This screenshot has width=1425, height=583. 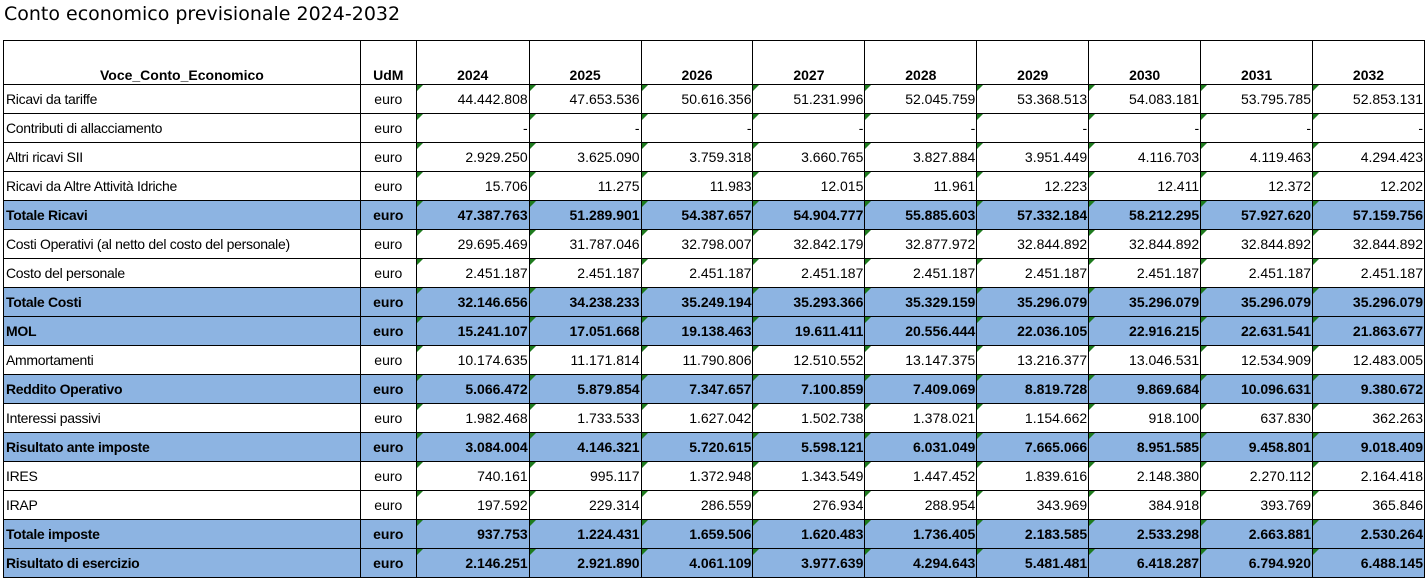 What do you see at coordinates (1145, 331) in the screenshot?
I see `value-cell: 22.916.215` at bounding box center [1145, 331].